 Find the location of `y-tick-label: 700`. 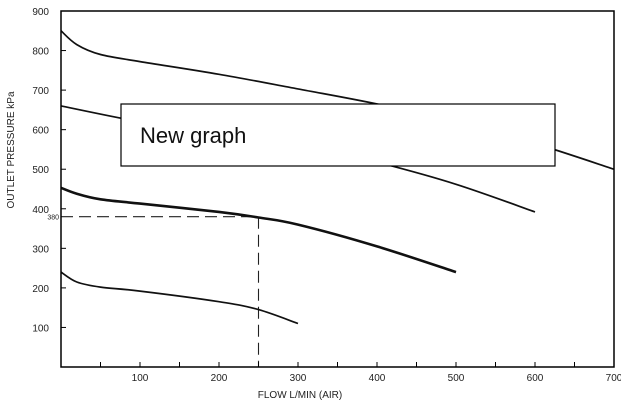

y-tick-label: 700 is located at coordinates (40, 91).